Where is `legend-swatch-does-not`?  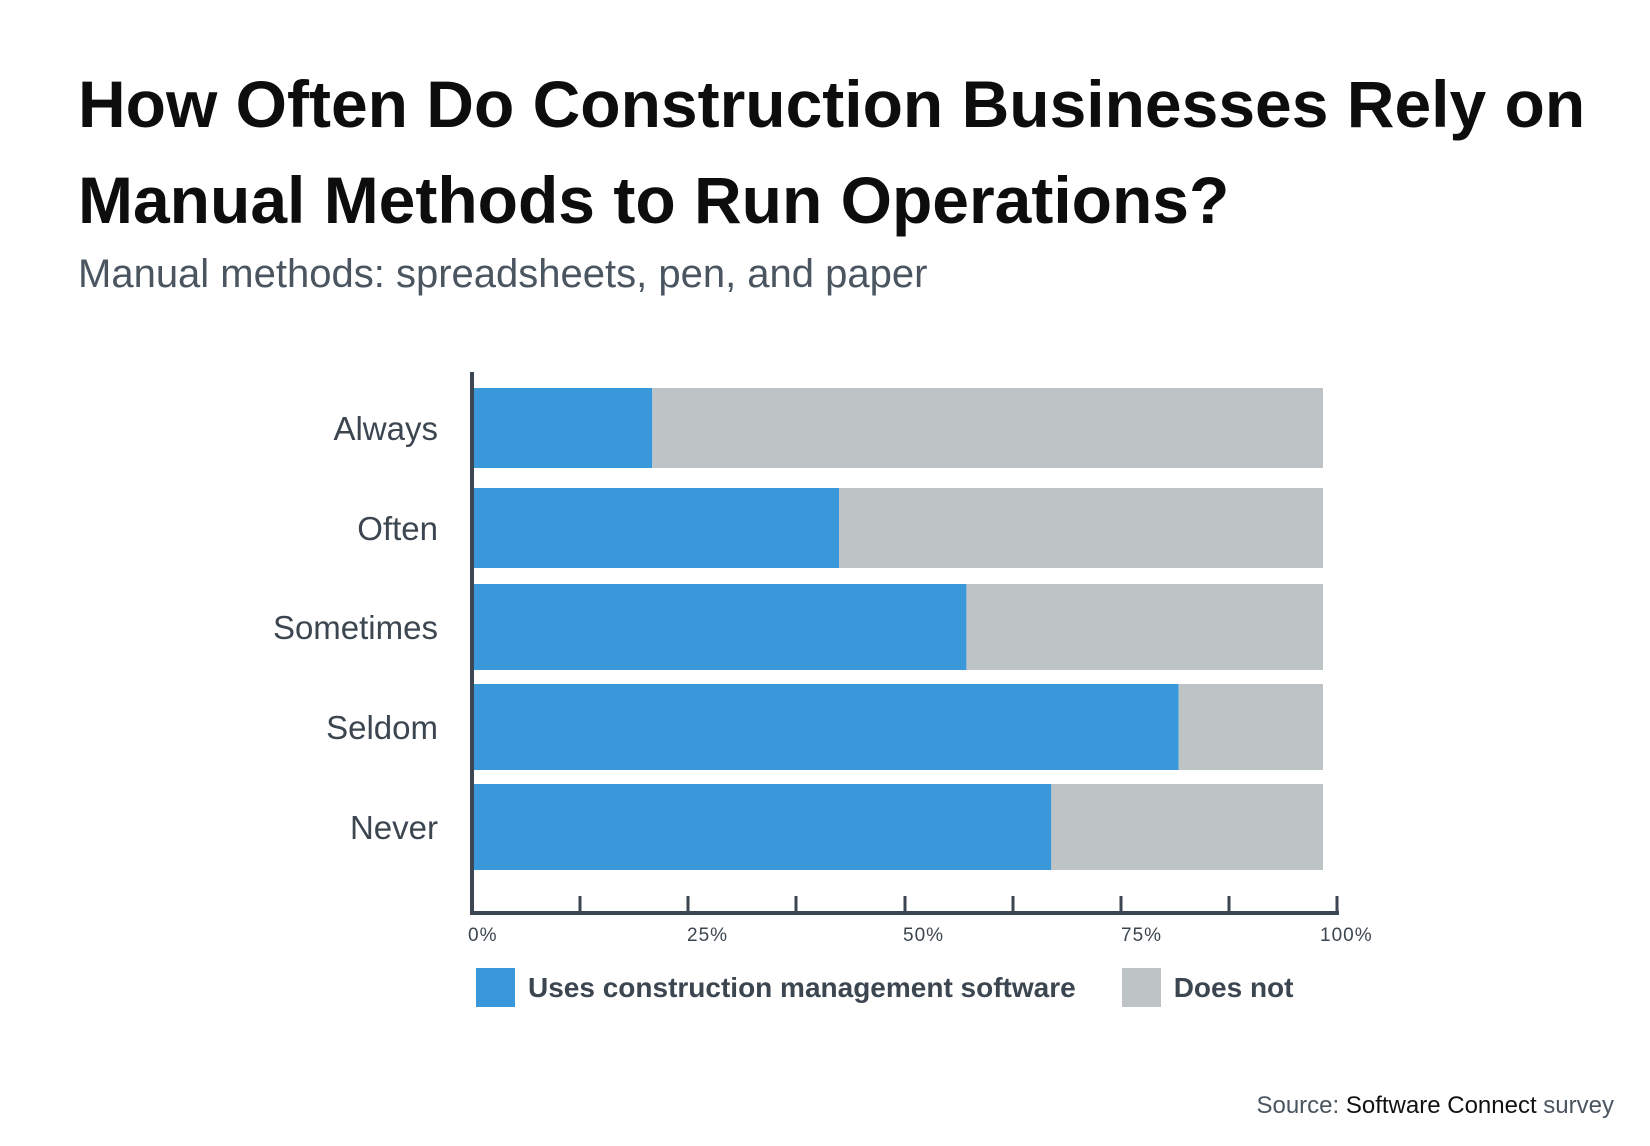 legend-swatch-does-not is located at coordinates (1141, 987).